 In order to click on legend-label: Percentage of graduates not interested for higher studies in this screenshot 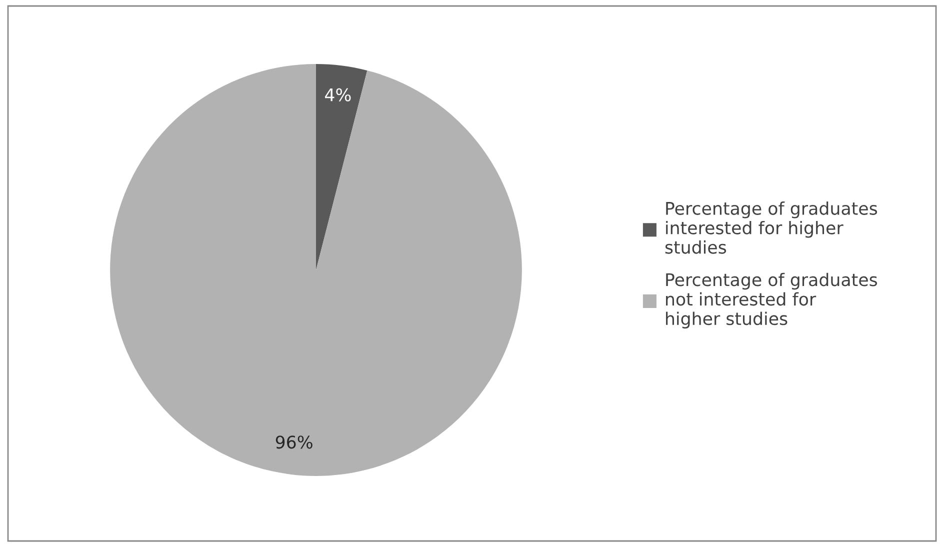, I will do `click(772, 300)`.